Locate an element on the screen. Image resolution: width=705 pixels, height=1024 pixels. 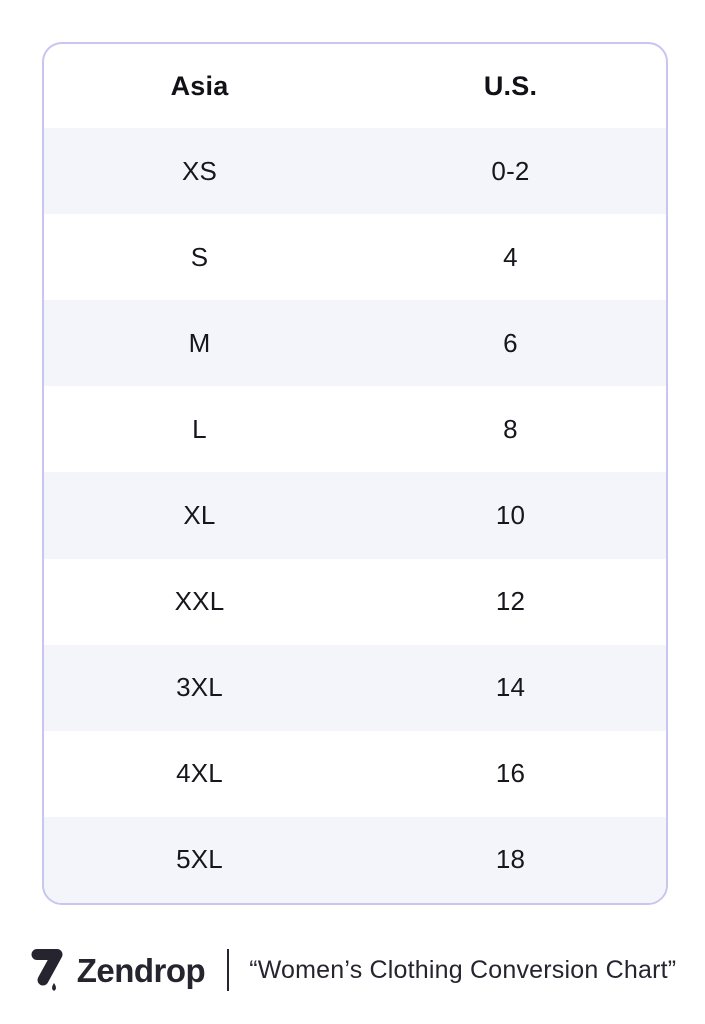
us-size: 12 is located at coordinates (510, 601).